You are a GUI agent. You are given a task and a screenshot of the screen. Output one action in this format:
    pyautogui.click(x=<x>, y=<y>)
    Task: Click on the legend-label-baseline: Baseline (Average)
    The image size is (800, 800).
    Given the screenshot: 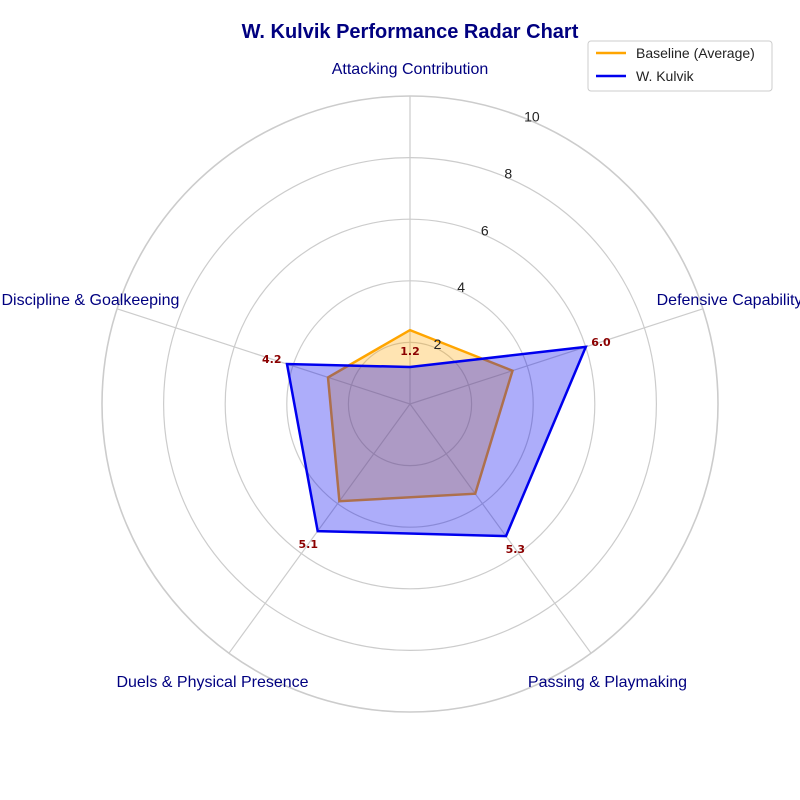 What is the action you would take?
    pyautogui.click(x=695, y=53)
    